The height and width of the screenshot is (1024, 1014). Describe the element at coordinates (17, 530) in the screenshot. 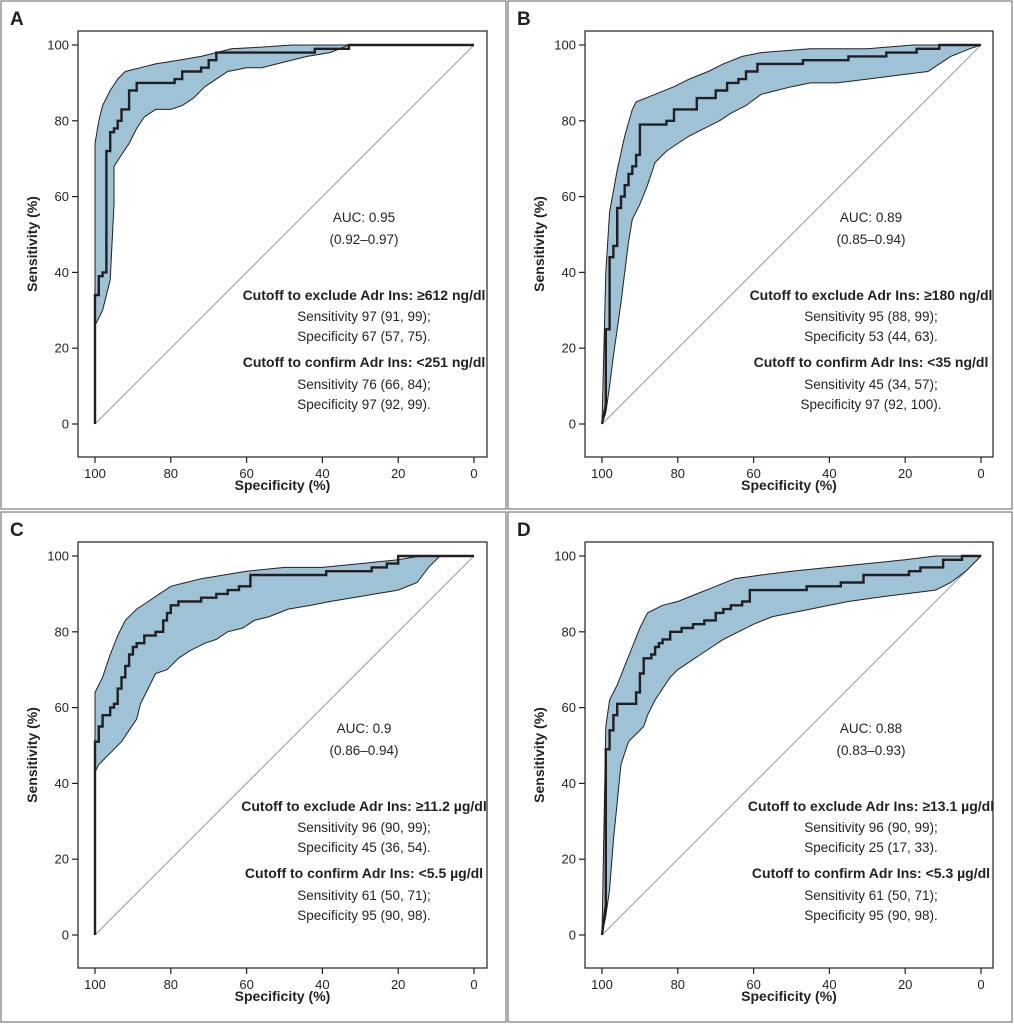

I see `panel-letter: C` at that location.